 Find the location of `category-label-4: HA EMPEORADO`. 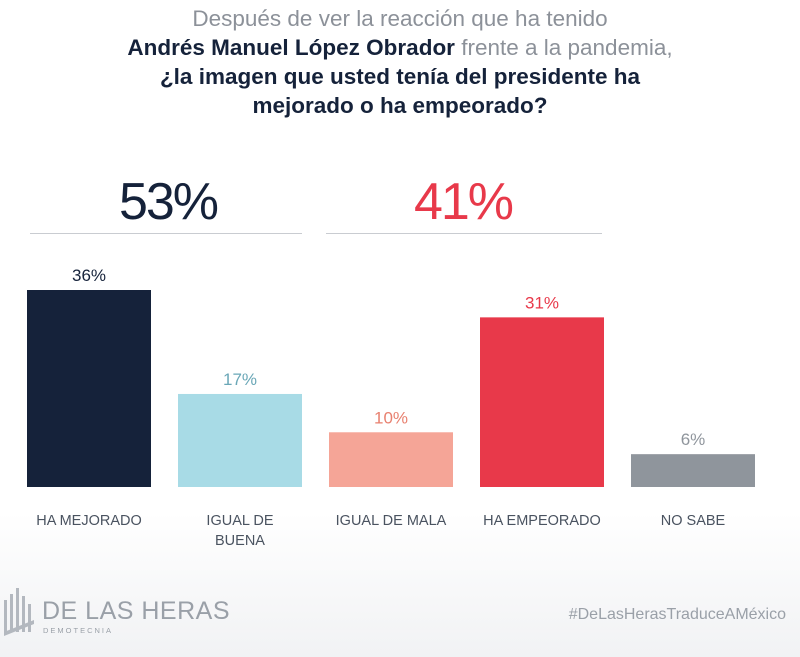

category-label-4: HA EMPEORADO is located at coordinates (542, 521).